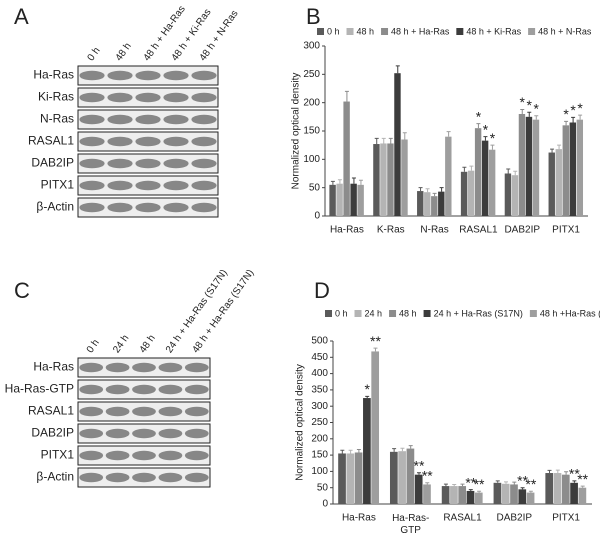 The height and width of the screenshot is (538, 600). I want to click on x-tick-label: K-Ras, so click(391, 230).